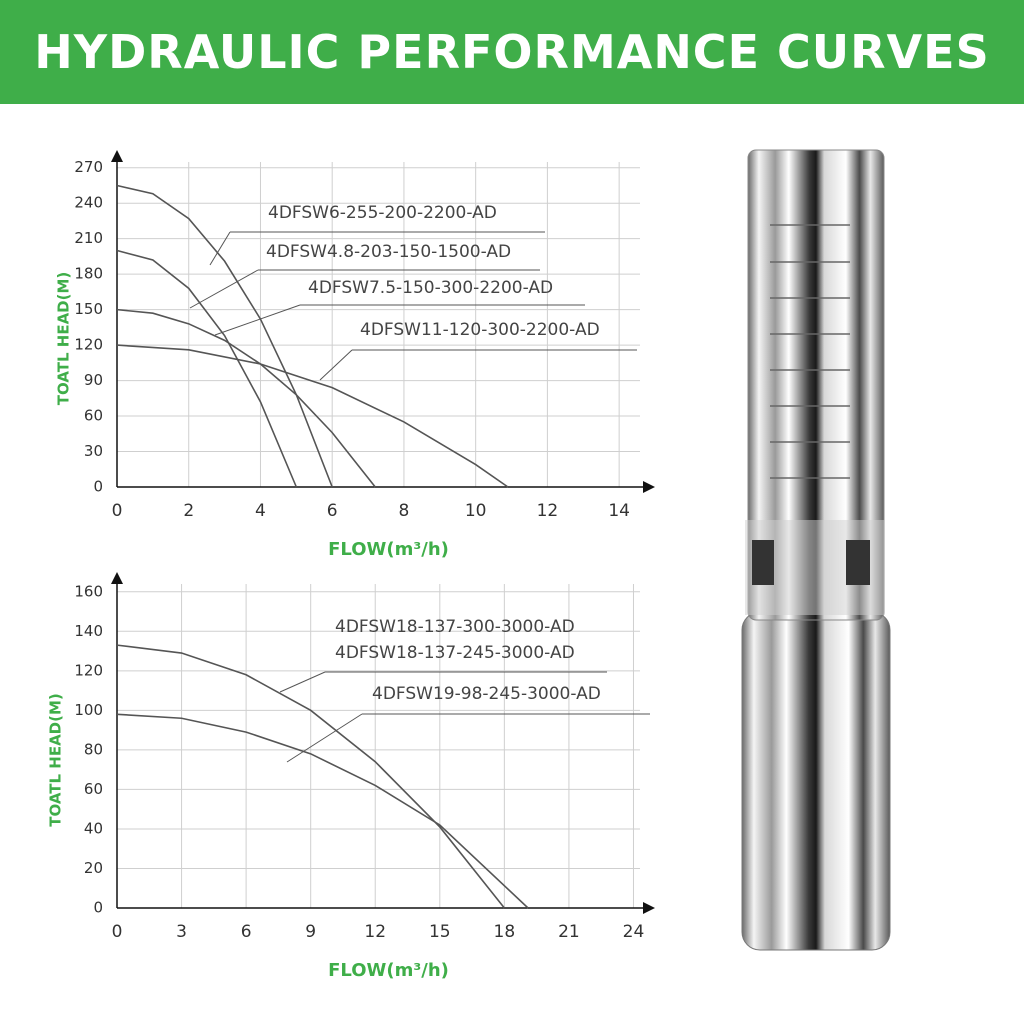  I want to click on y-tick-label: 80, so click(93, 749).